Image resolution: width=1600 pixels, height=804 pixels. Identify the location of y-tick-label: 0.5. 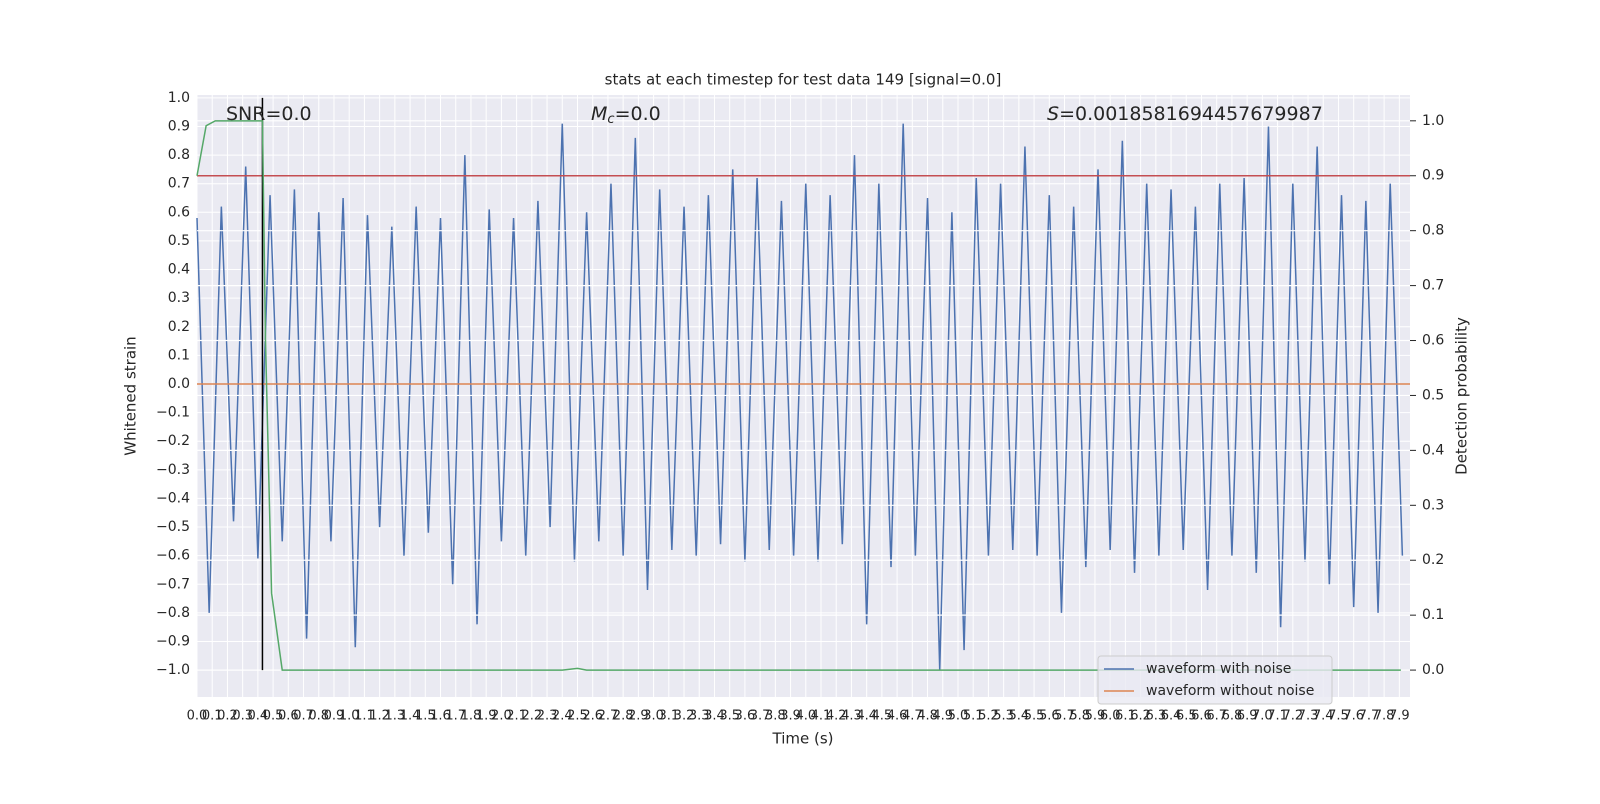
(179, 241).